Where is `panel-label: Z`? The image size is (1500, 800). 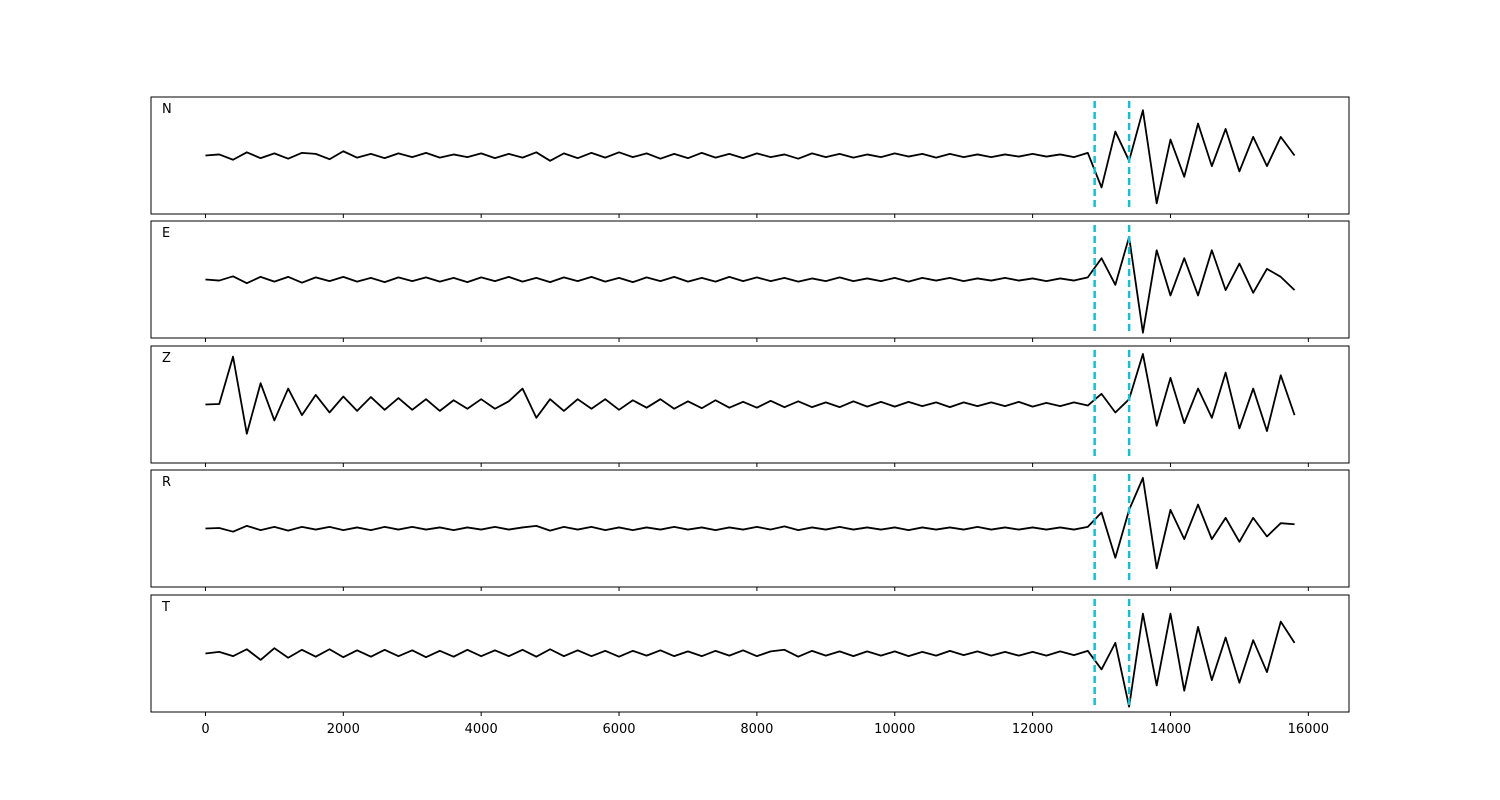
panel-label: Z is located at coordinates (166, 358).